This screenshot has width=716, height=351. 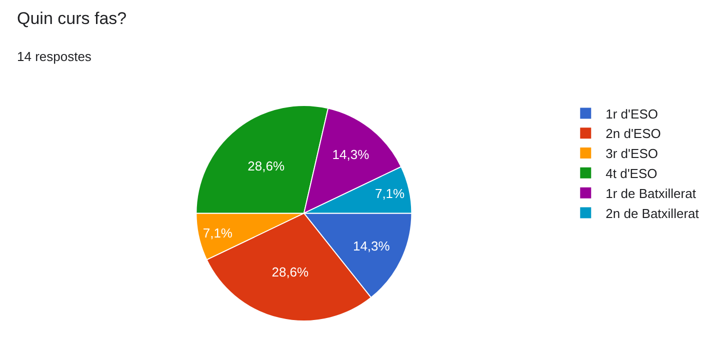 I want to click on legend-label: 4t d'ESO, so click(x=632, y=173).